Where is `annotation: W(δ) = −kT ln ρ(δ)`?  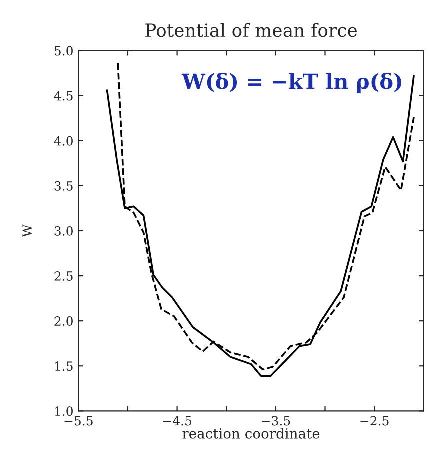 annotation: W(δ) = −kT ln ρ(δ) is located at coordinates (292, 83).